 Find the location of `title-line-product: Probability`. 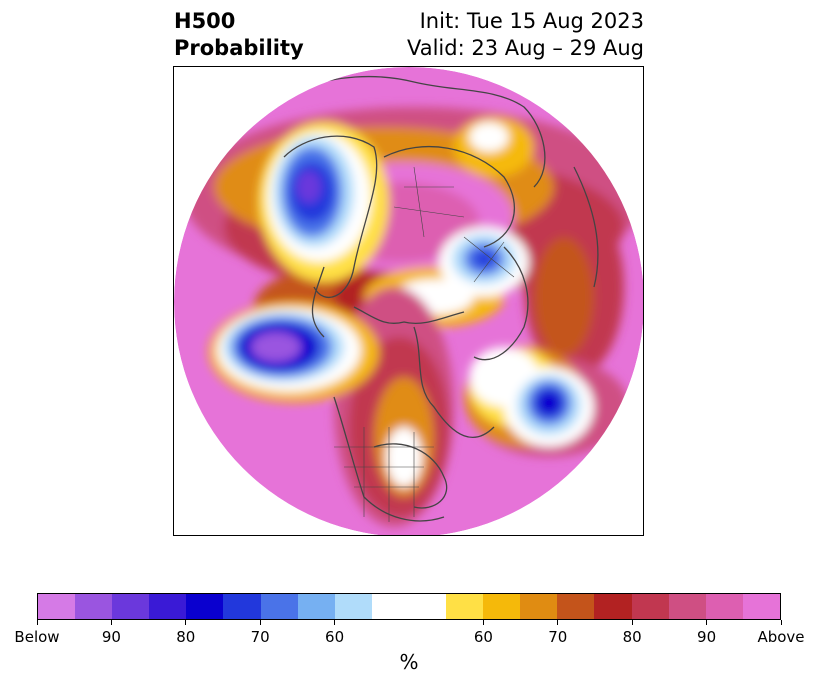

title-line-product: Probability is located at coordinates (239, 48).